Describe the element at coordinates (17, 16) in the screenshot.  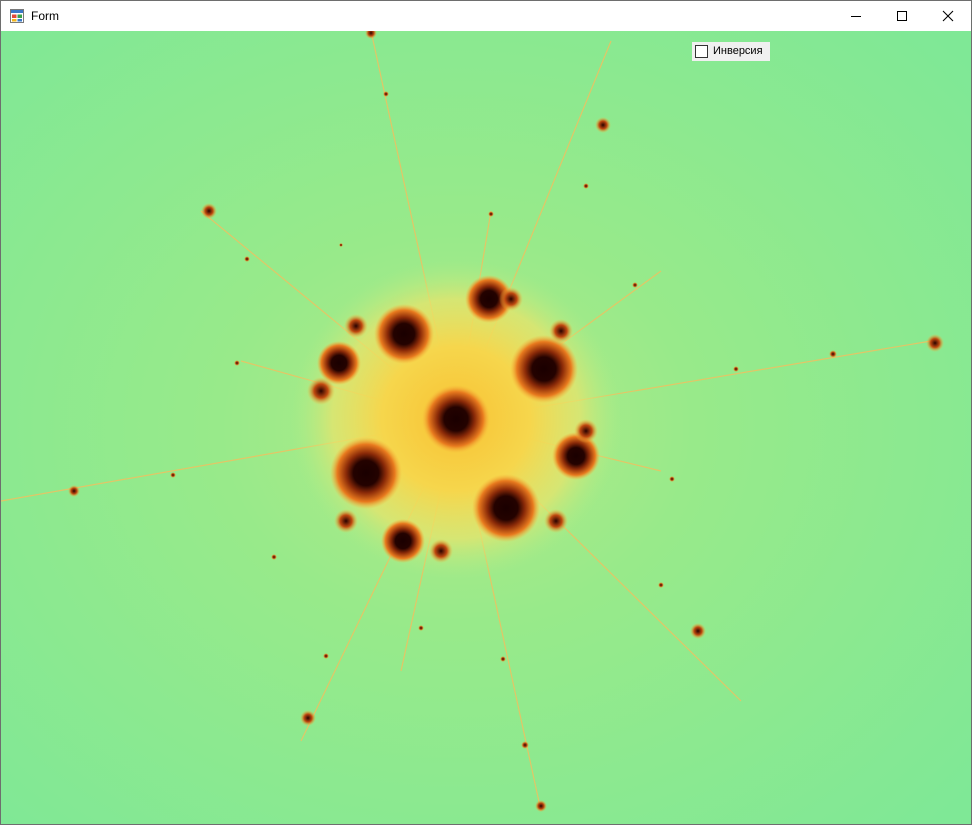
I see `winforms-app-icon` at that location.